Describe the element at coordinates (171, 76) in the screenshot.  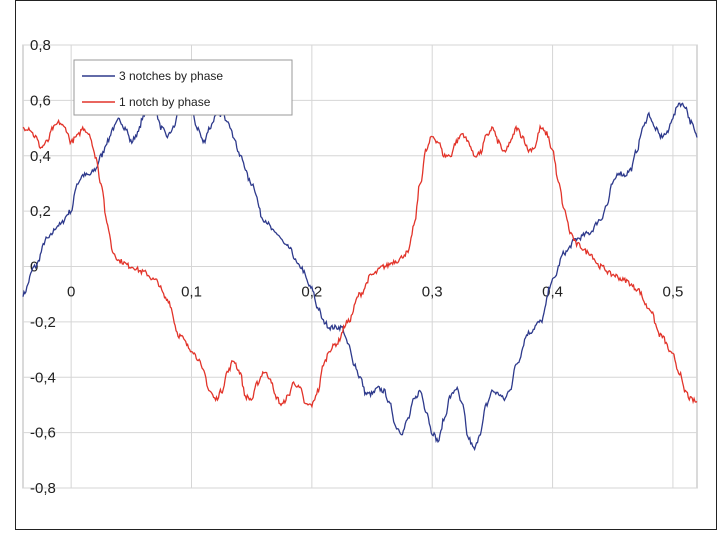
I see `legend-label: 3 notches by phase` at that location.